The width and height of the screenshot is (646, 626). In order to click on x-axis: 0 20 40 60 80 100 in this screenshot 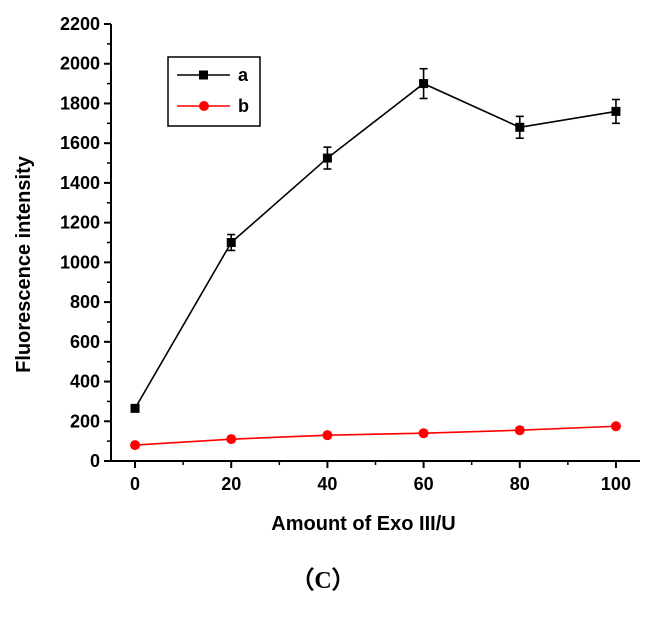, I will do `click(375, 477)`.